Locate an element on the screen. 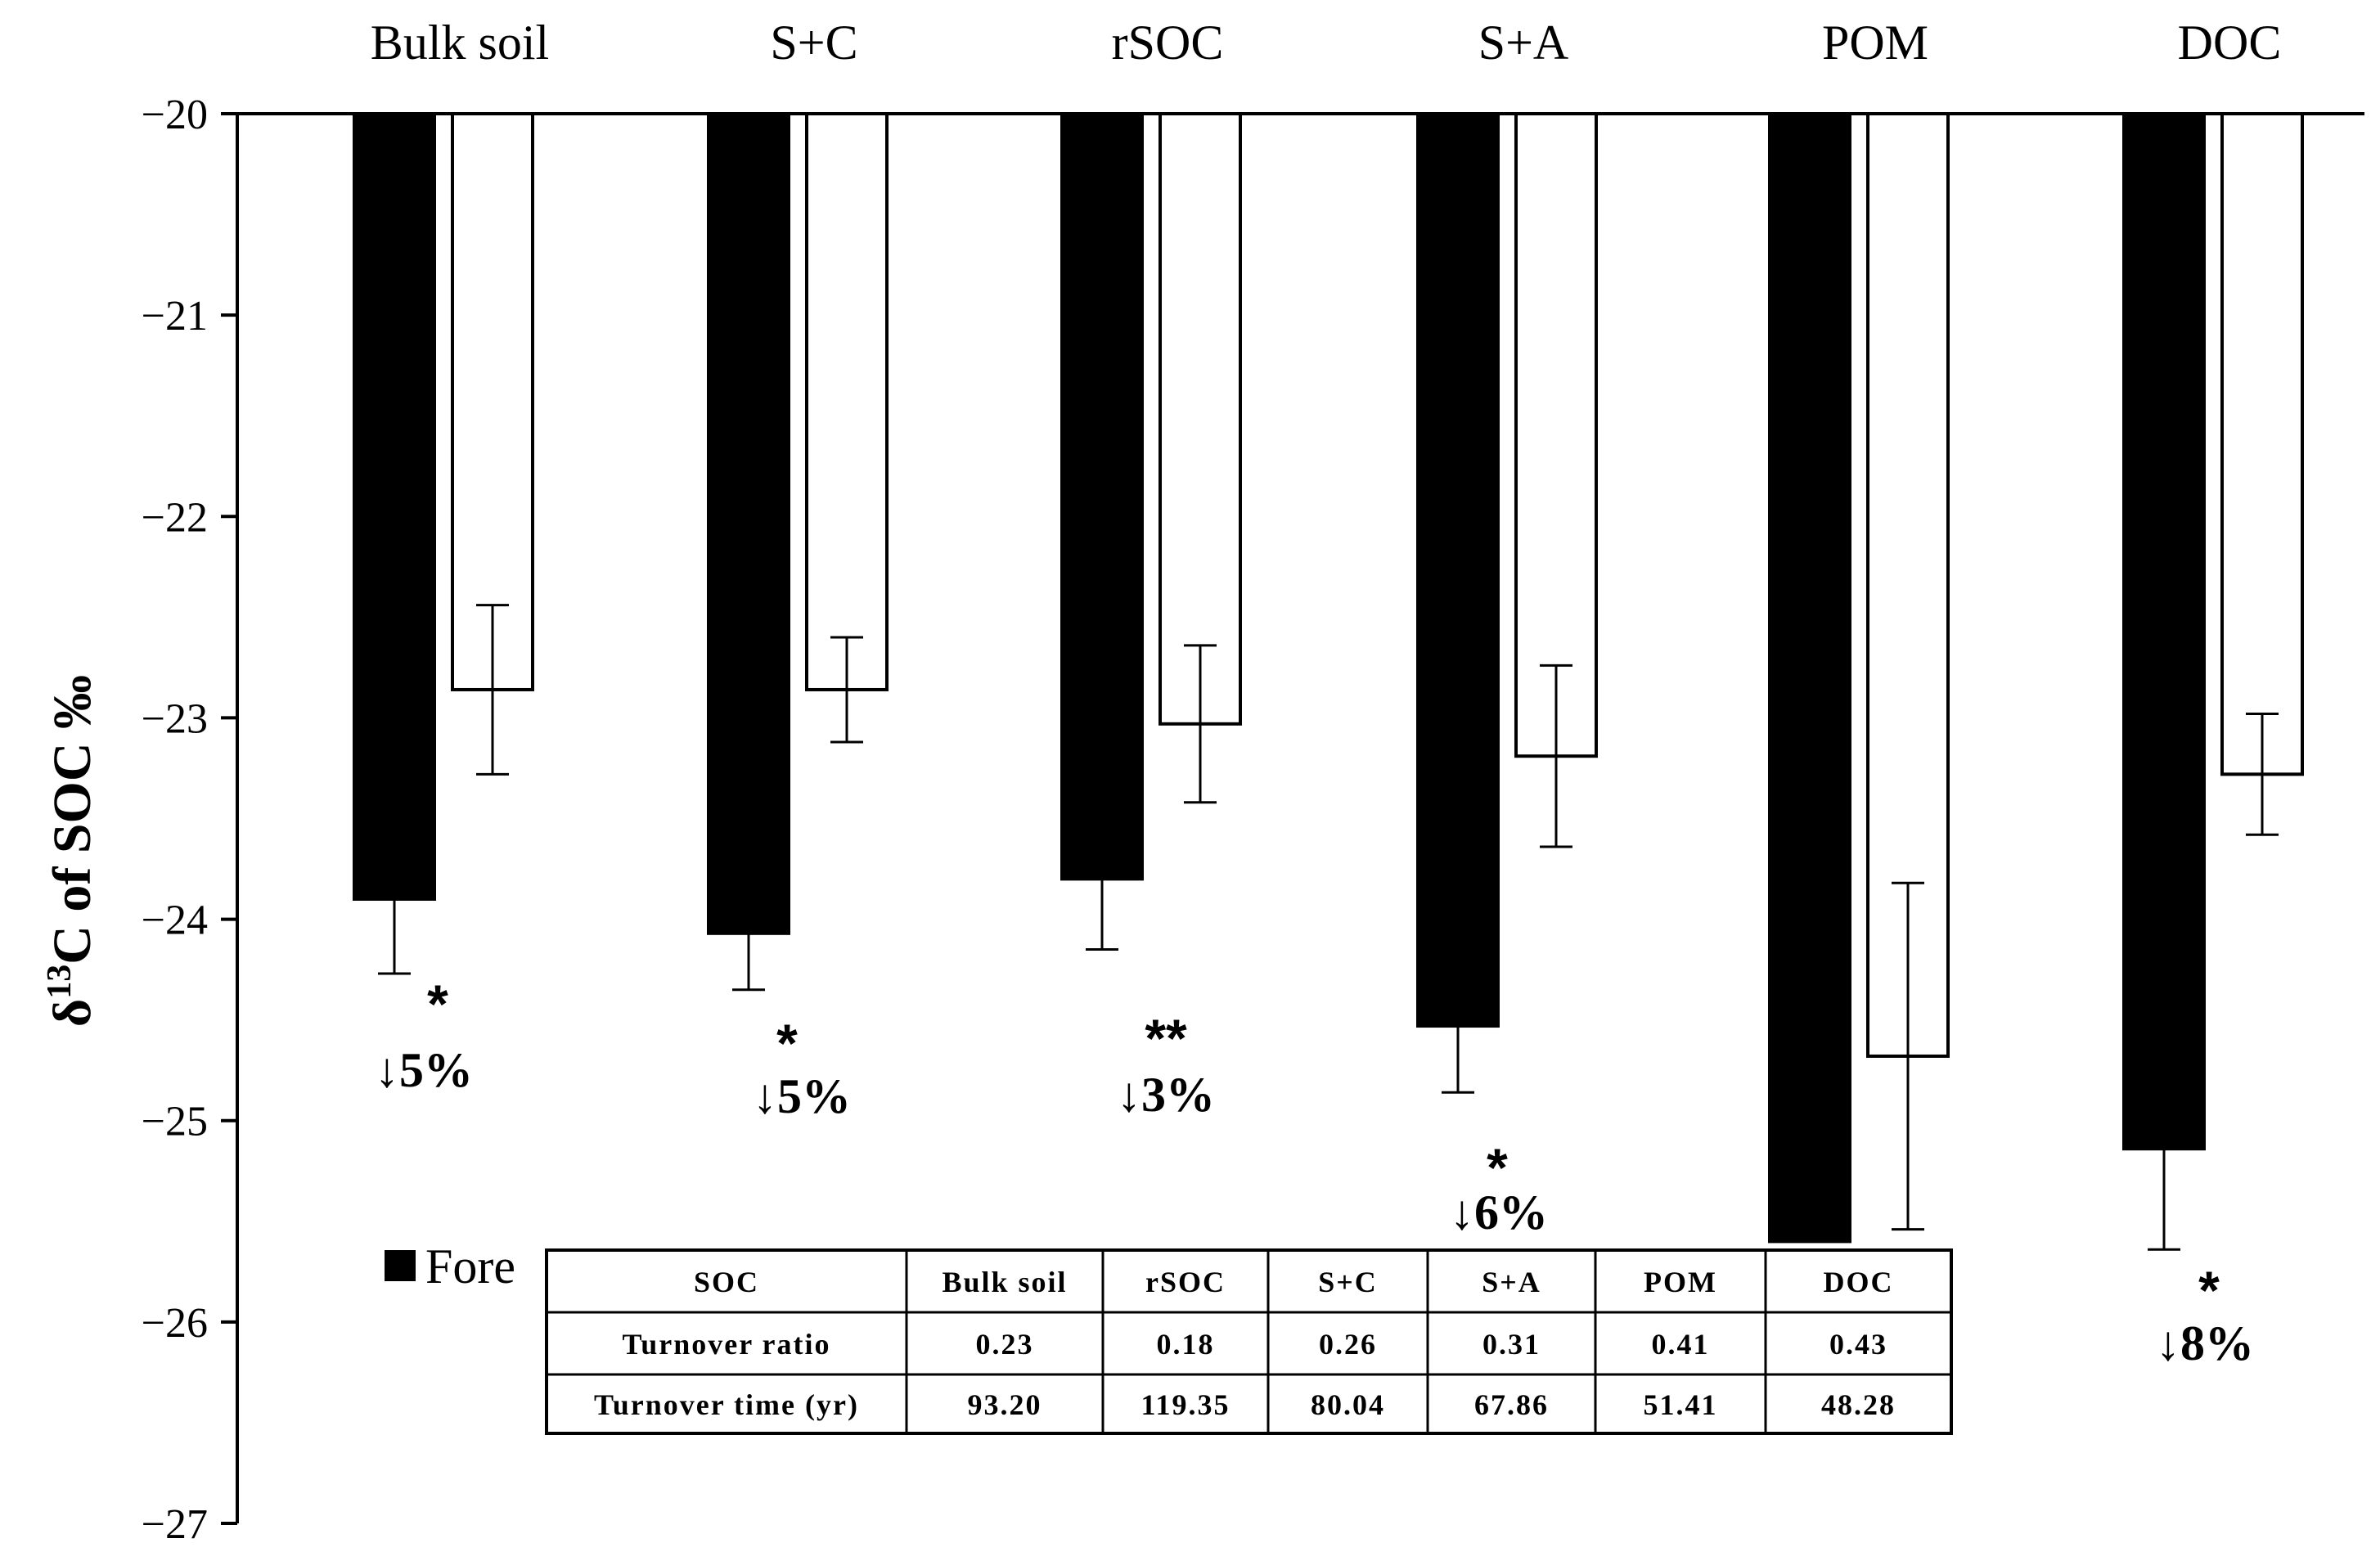 The image size is (2380, 1561). percent-change-label: ↓6% is located at coordinates (1499, 1212).